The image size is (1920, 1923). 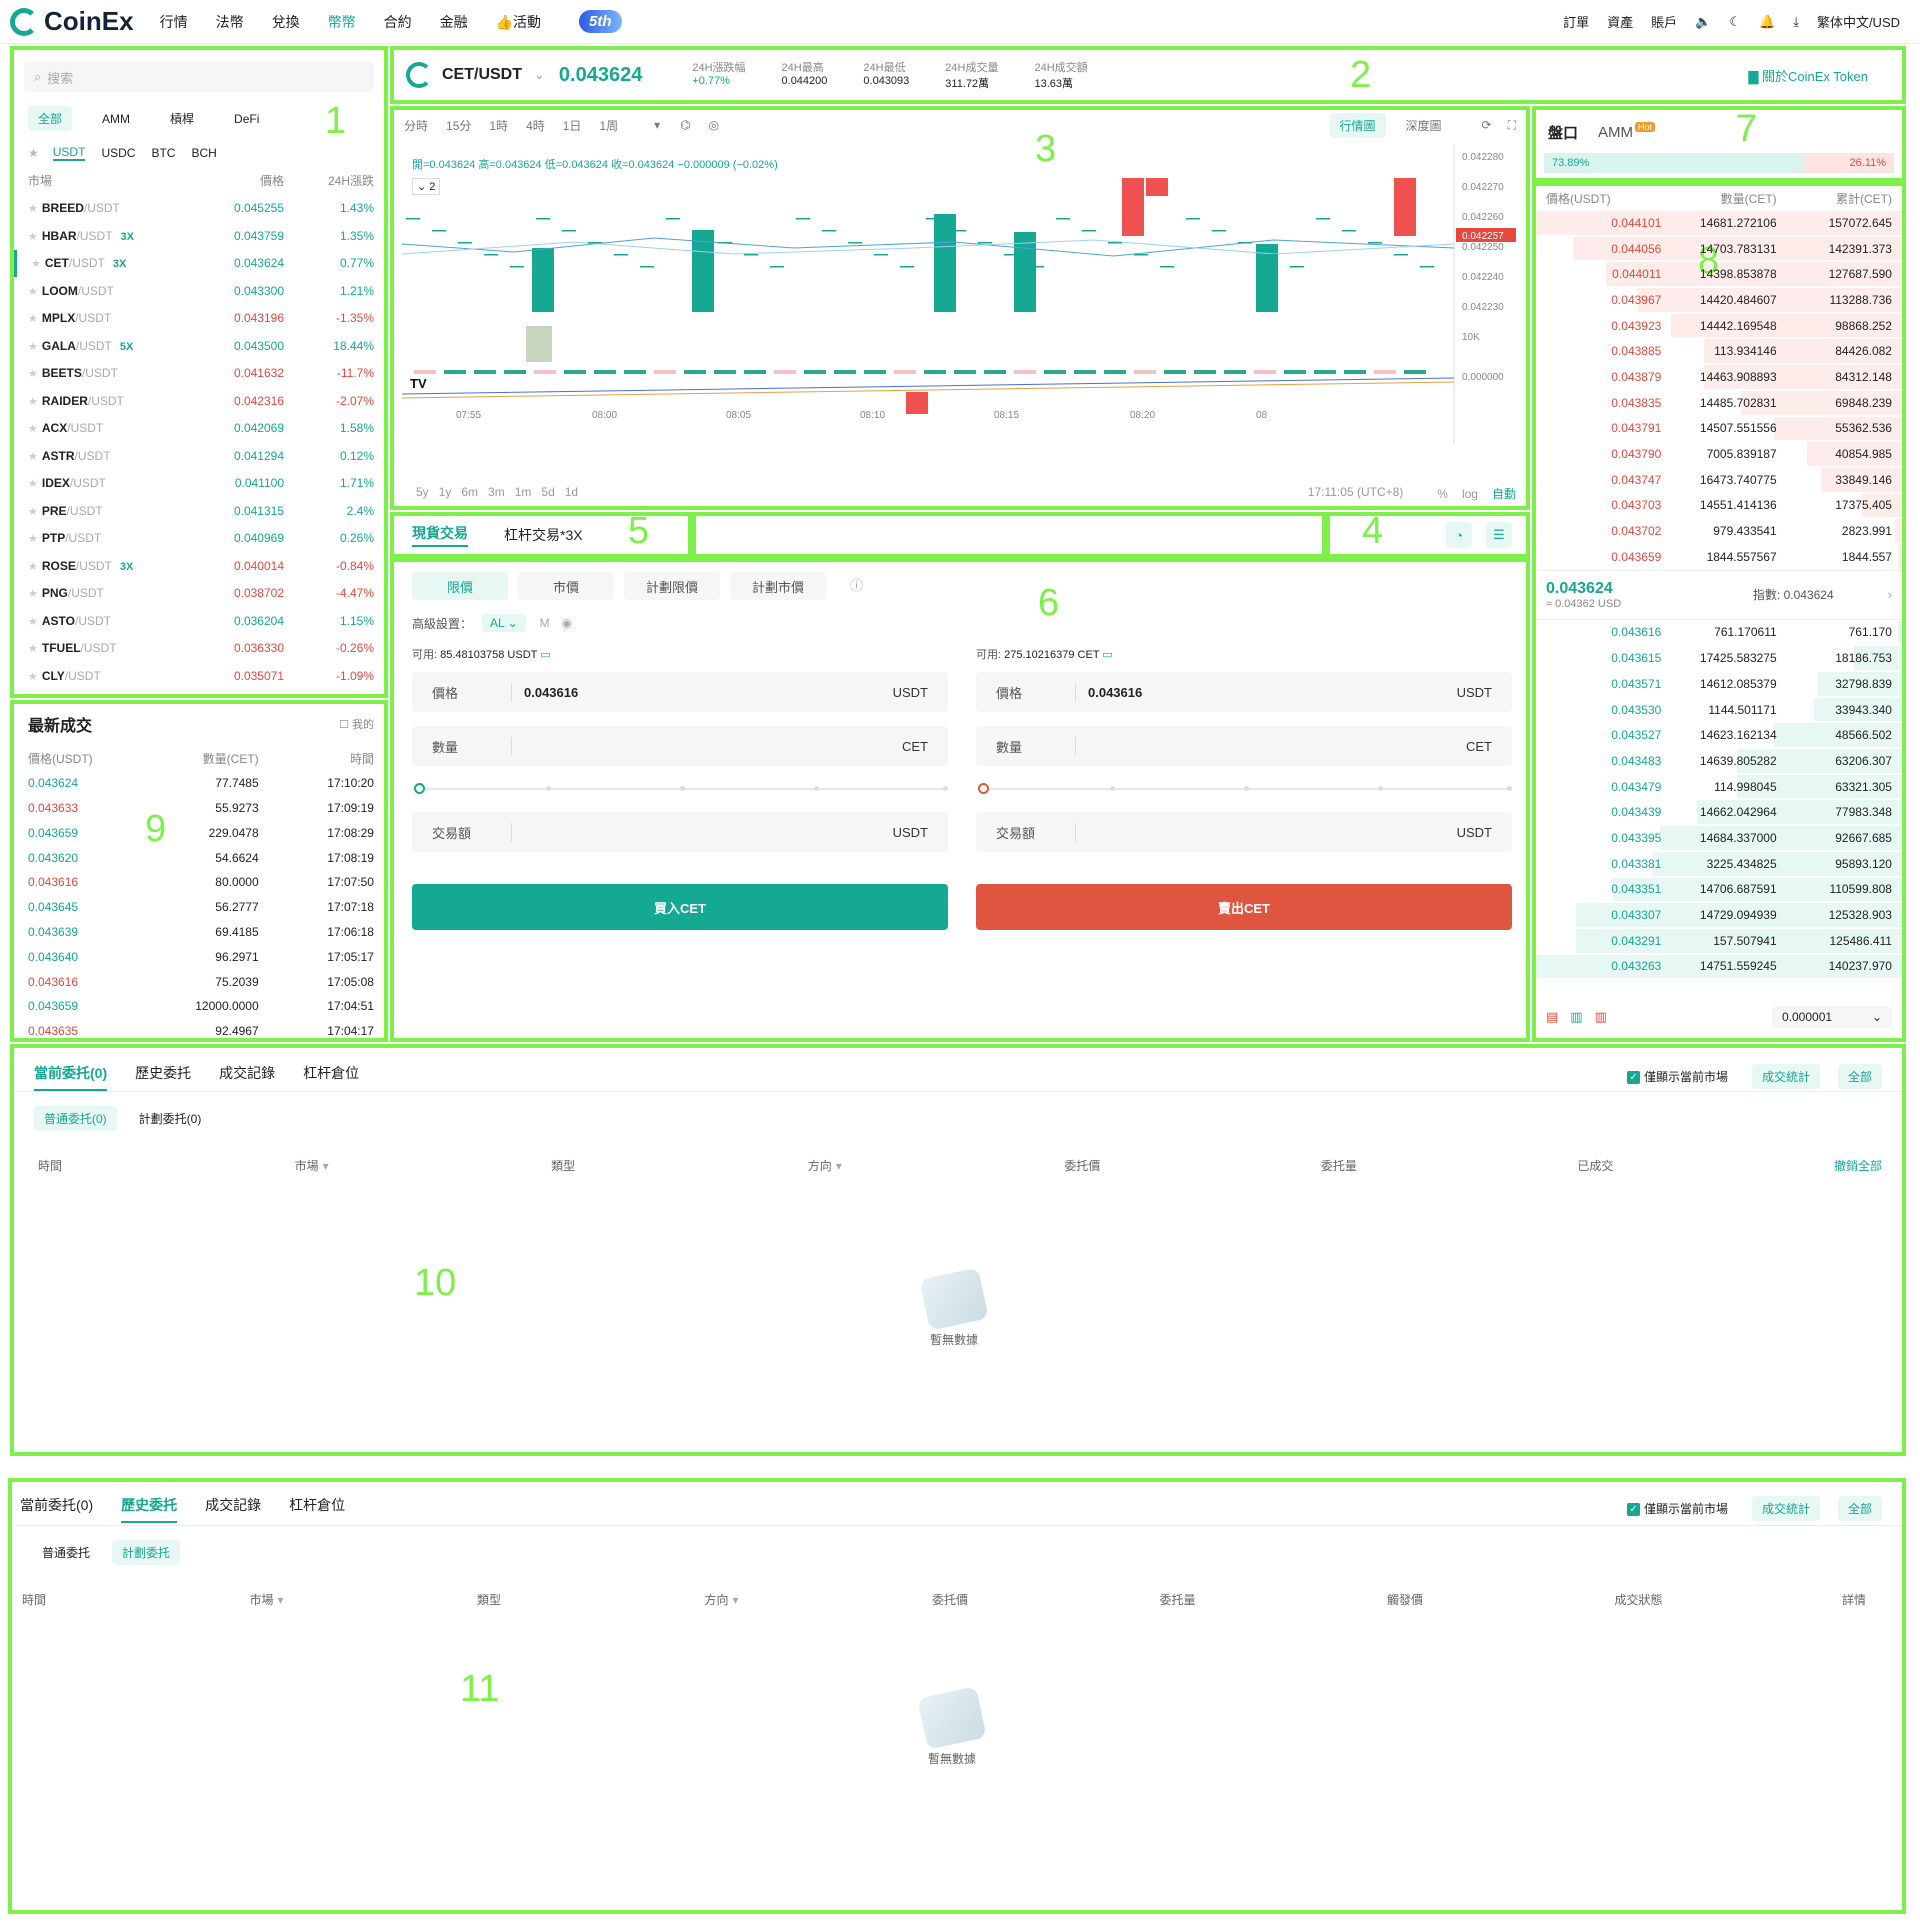 What do you see at coordinates (1767, 21) in the screenshot?
I see `bell-icon: 🔔` at bounding box center [1767, 21].